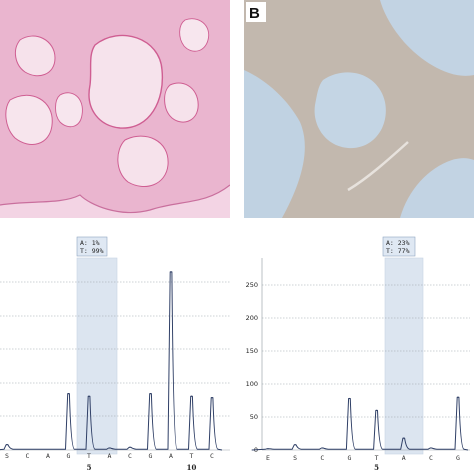 This screenshot has height=474, width=474. I want to click on left-base-label: S, so click(7, 456).